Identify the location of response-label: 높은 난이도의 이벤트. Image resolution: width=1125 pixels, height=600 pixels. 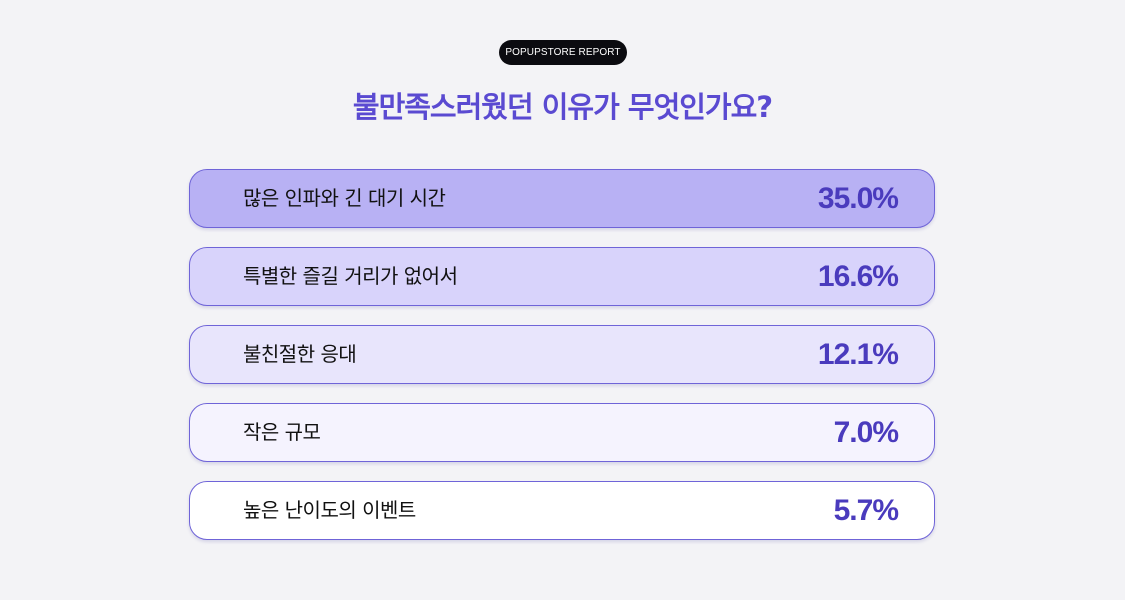
(329, 510).